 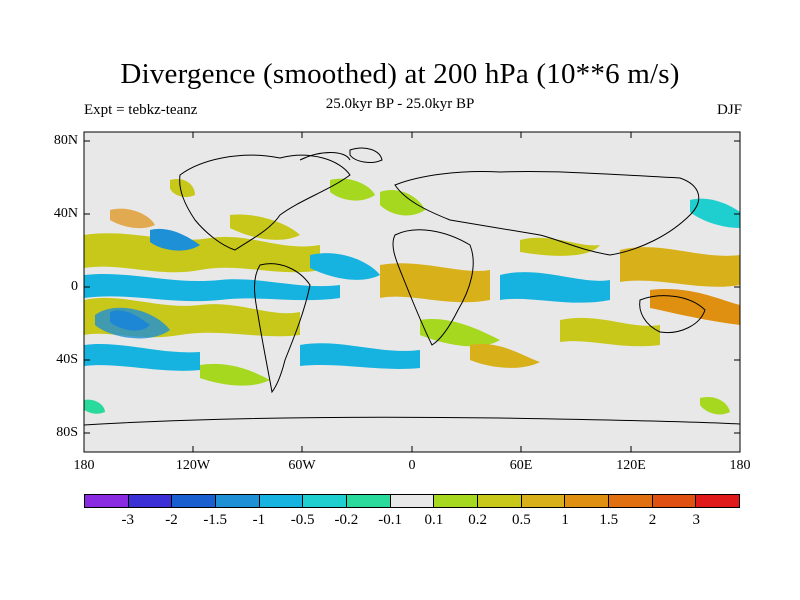 I want to click on lon-label-180w: 180, so click(x=84, y=465).